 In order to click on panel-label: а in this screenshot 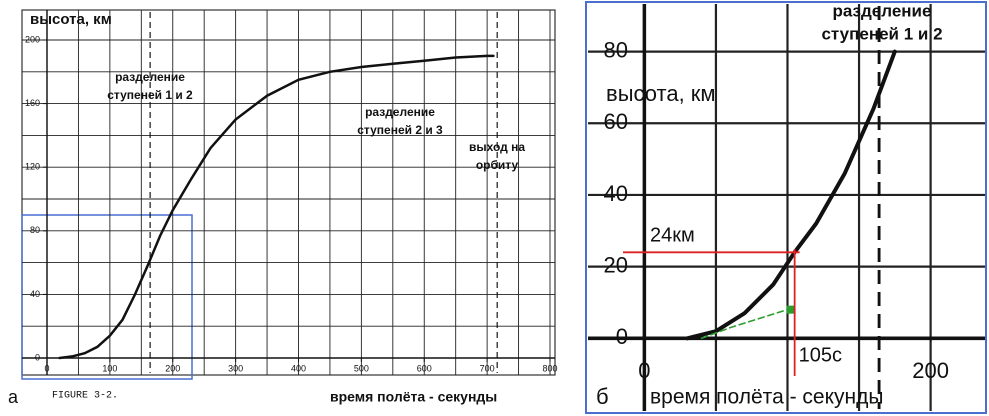, I will do `click(13, 397)`.